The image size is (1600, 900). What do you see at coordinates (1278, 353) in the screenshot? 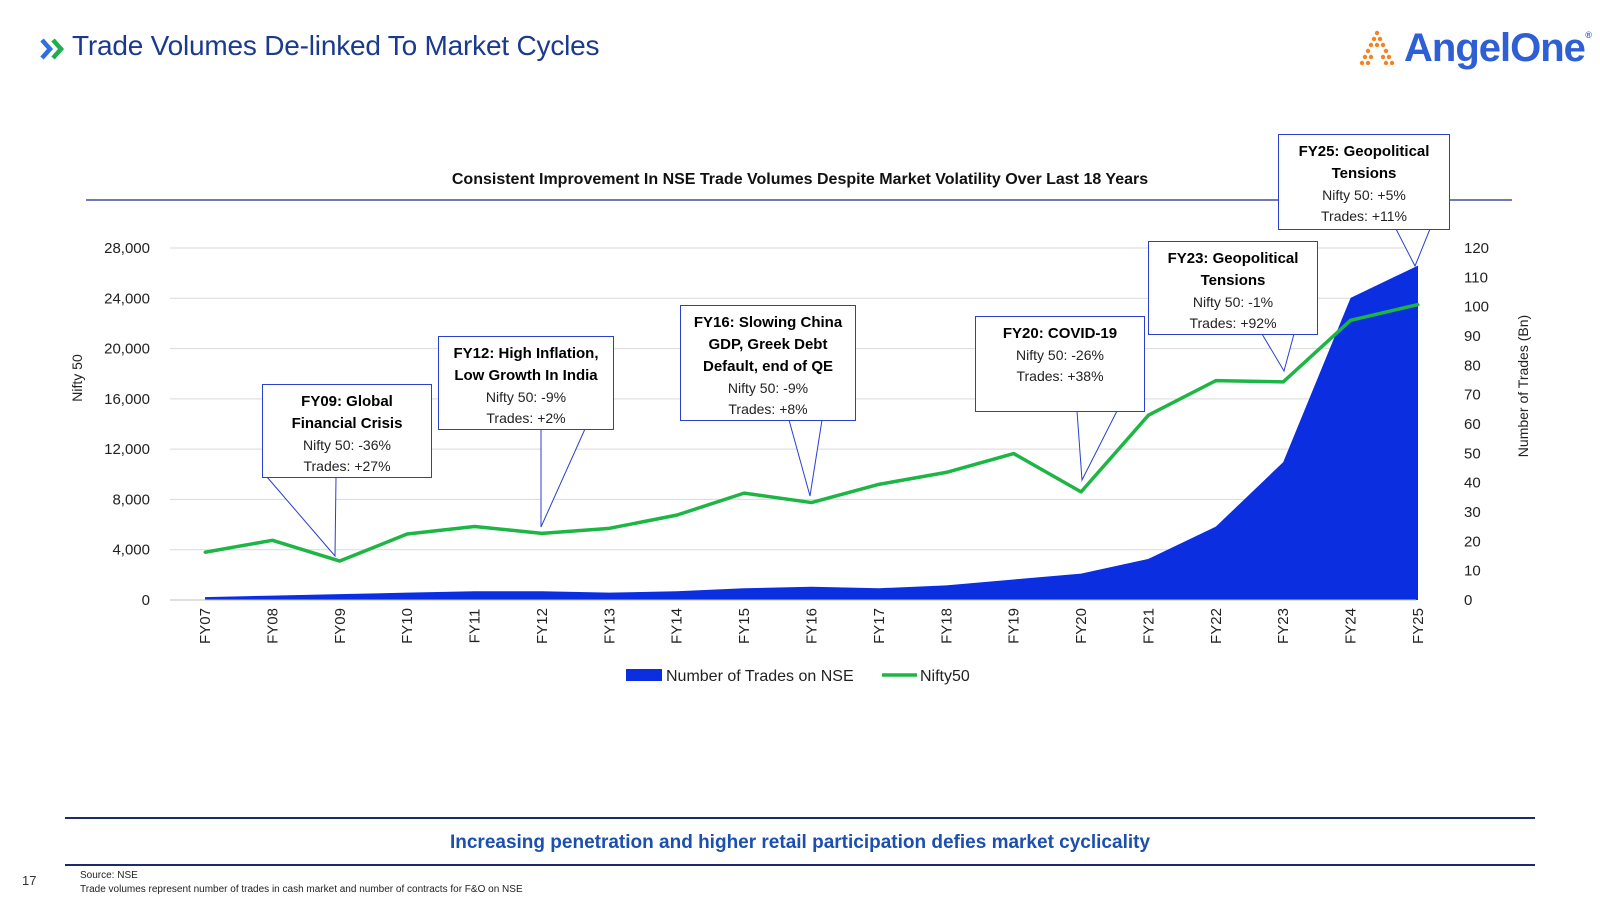
I see `callout-pointer-fy23` at bounding box center [1278, 353].